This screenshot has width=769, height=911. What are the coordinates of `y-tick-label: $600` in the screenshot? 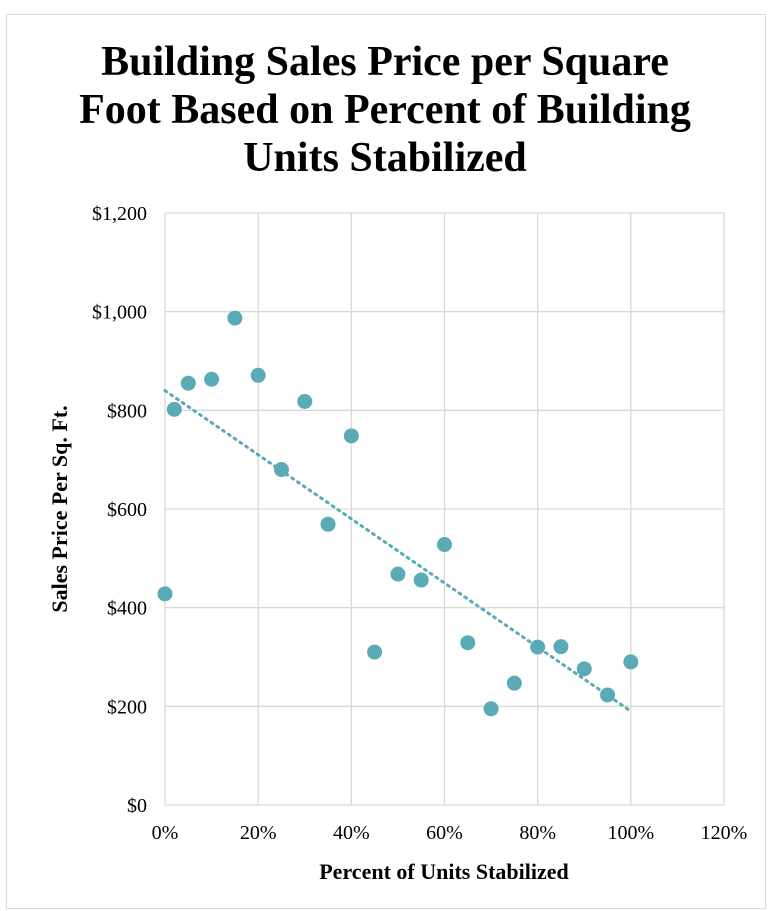 It's located at (127, 510).